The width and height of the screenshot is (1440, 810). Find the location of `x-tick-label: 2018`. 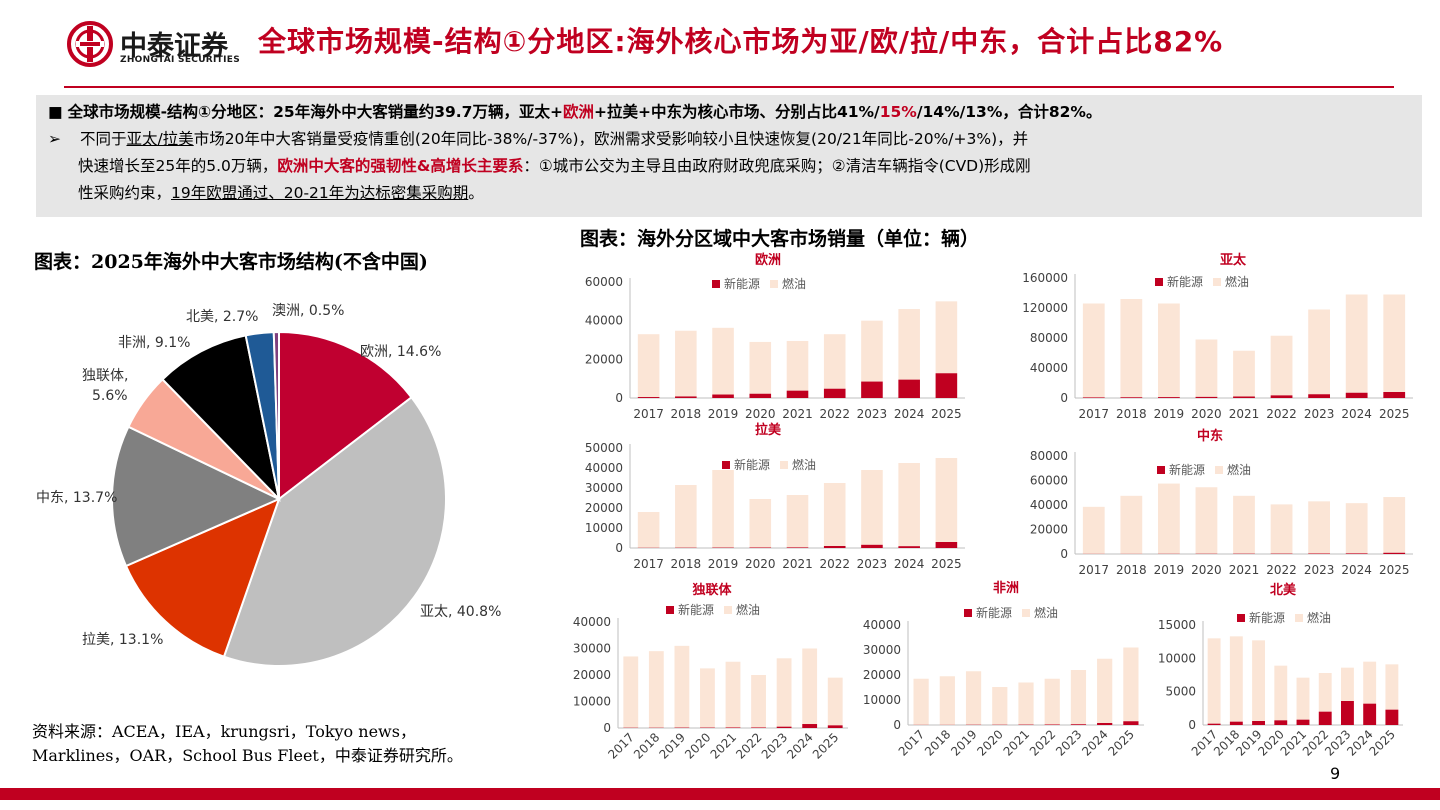

x-tick-label: 2018 is located at coordinates (1131, 570).